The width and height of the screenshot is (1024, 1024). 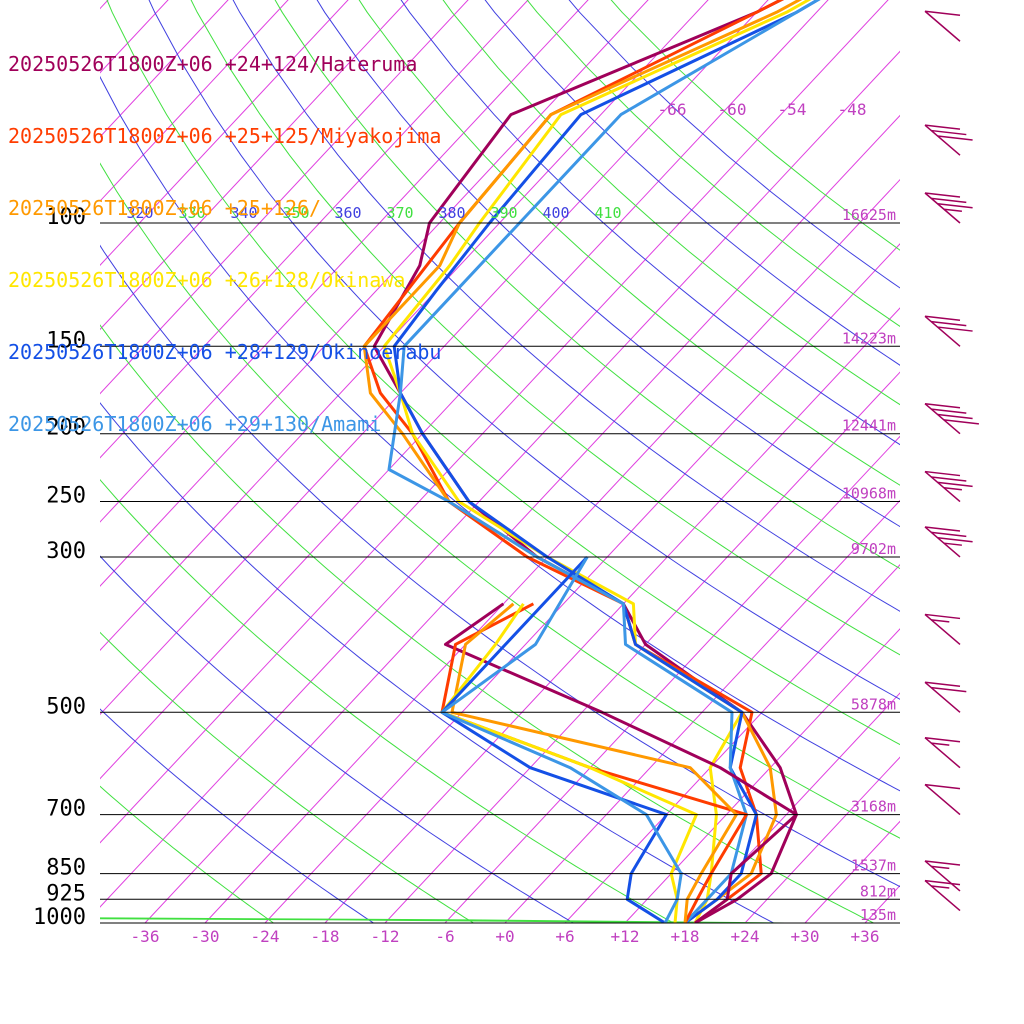 What do you see at coordinates (564, 936) in the screenshot?
I see `temp-tick-label: +6` at bounding box center [564, 936].